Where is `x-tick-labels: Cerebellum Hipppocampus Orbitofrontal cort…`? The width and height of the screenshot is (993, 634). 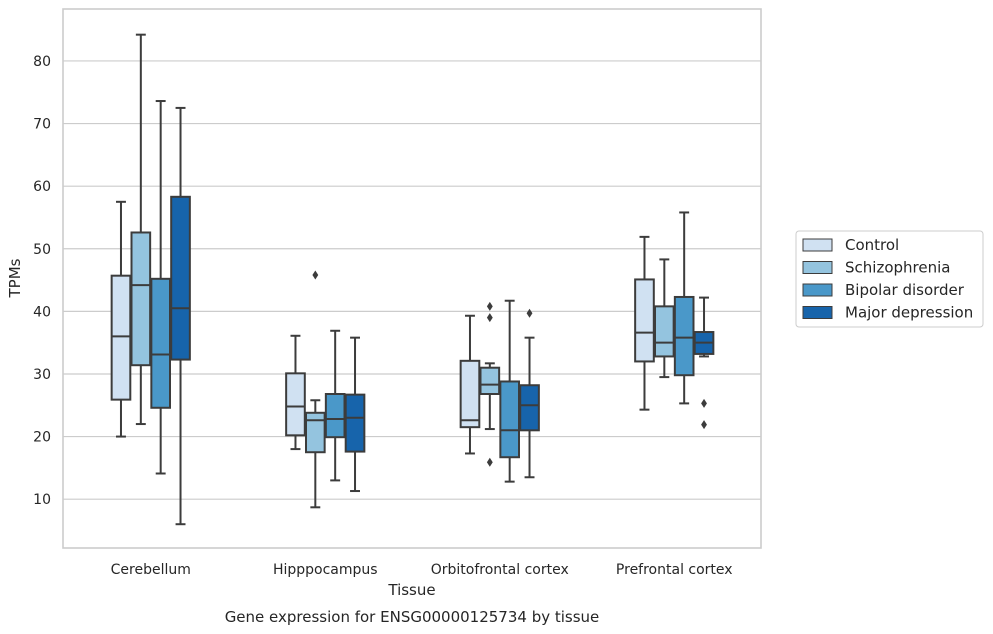 x-tick-labels: Cerebellum Hipppocampus Orbitofrontal cort… is located at coordinates (422, 570).